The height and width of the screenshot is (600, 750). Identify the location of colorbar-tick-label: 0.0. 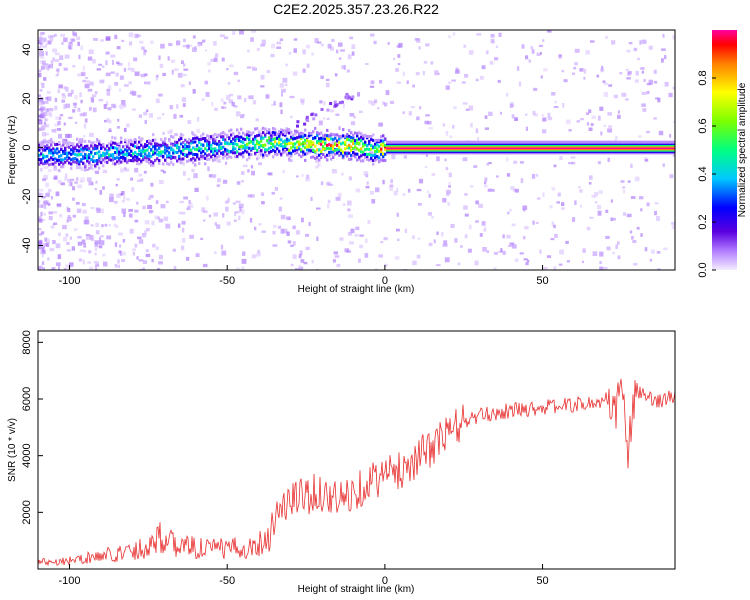
(703, 269).